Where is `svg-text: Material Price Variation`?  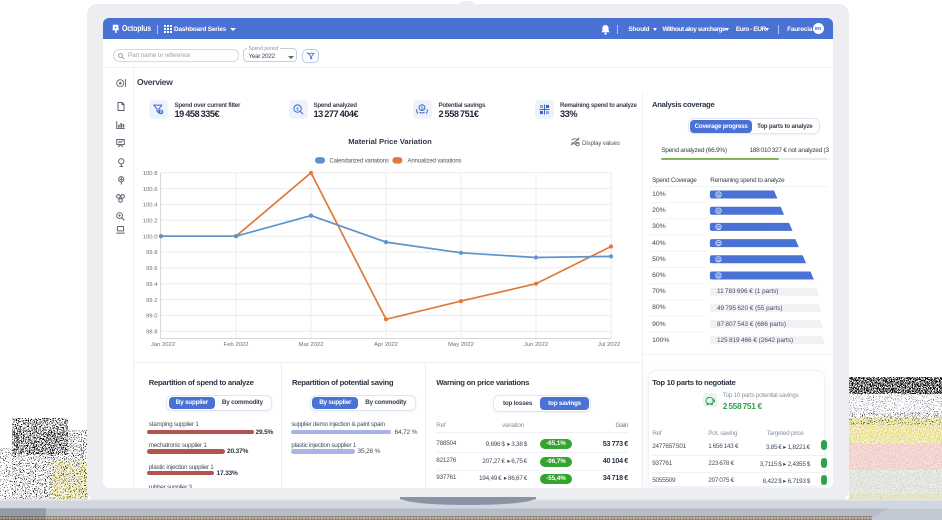 svg-text: Material Price Variation is located at coordinates (390, 141).